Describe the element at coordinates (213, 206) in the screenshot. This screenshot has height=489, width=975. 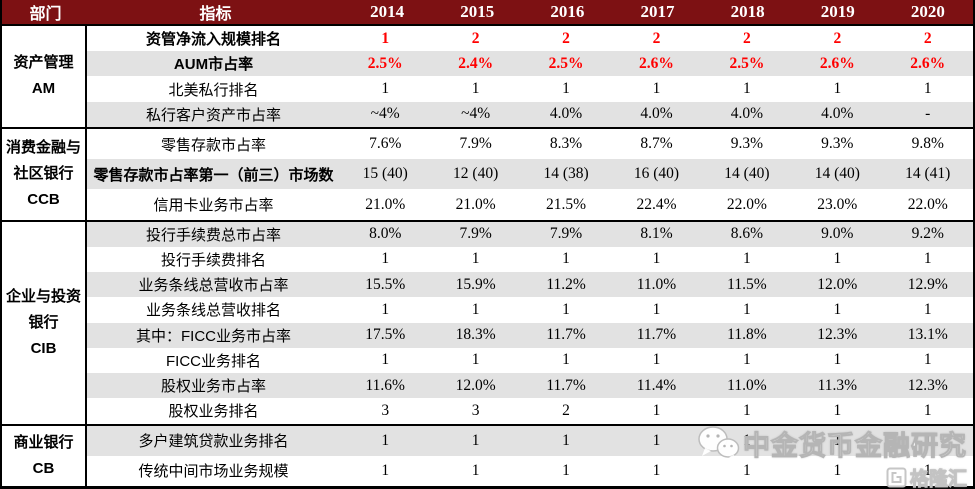
I see `indicator-label: 信用卡业务市占率` at that location.